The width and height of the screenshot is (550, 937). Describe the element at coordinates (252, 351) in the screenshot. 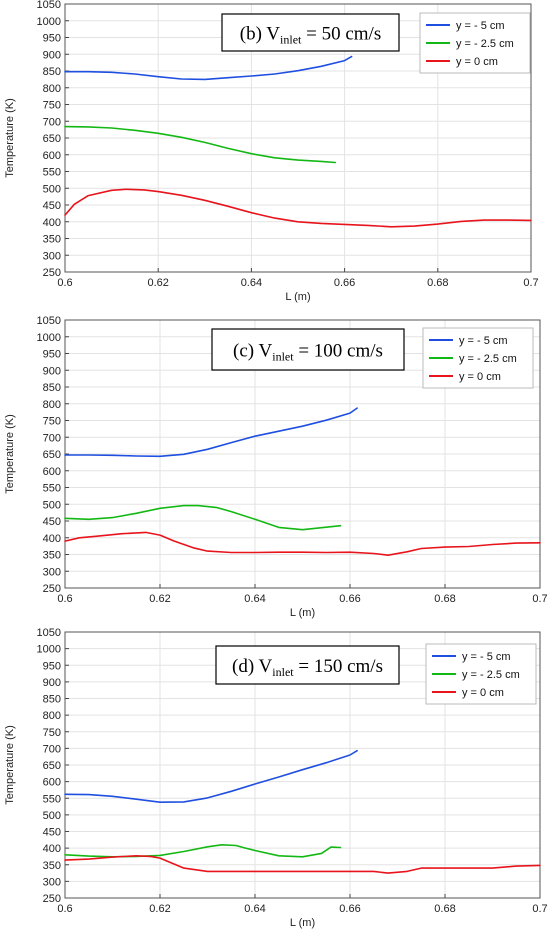

I see `annotation-prefix: (c) V` at that location.